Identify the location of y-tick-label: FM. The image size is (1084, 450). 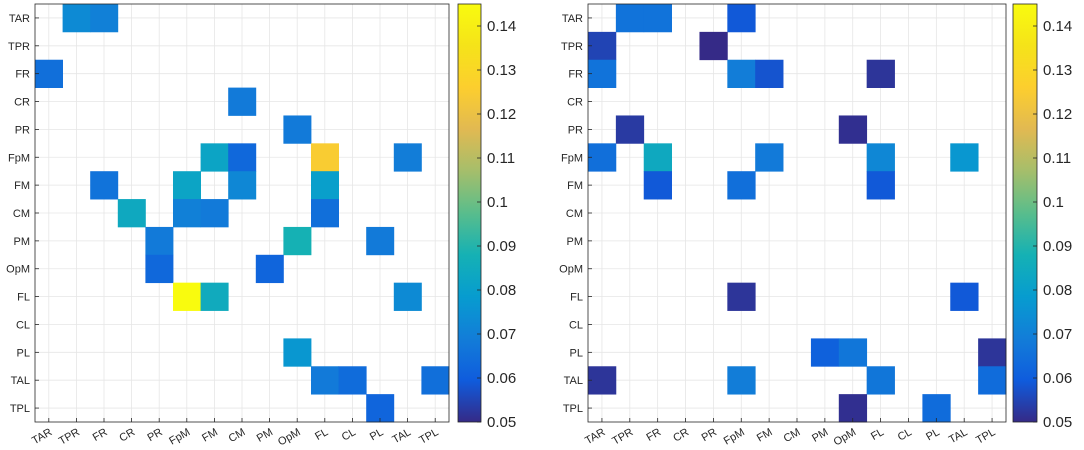
(22, 186).